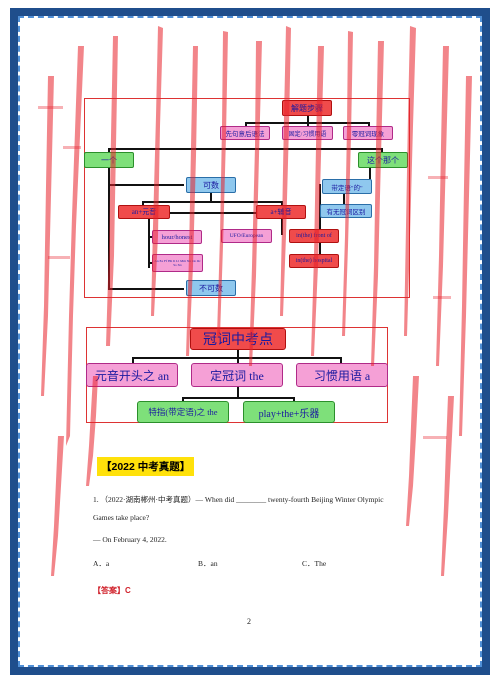  I want to click on flow-one: 一个, so click(109, 160).